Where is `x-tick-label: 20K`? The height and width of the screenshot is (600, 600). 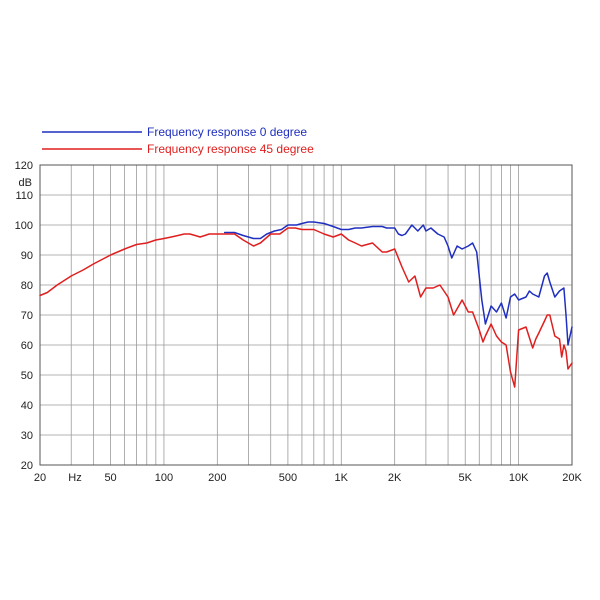 x-tick-label: 20K is located at coordinates (572, 478).